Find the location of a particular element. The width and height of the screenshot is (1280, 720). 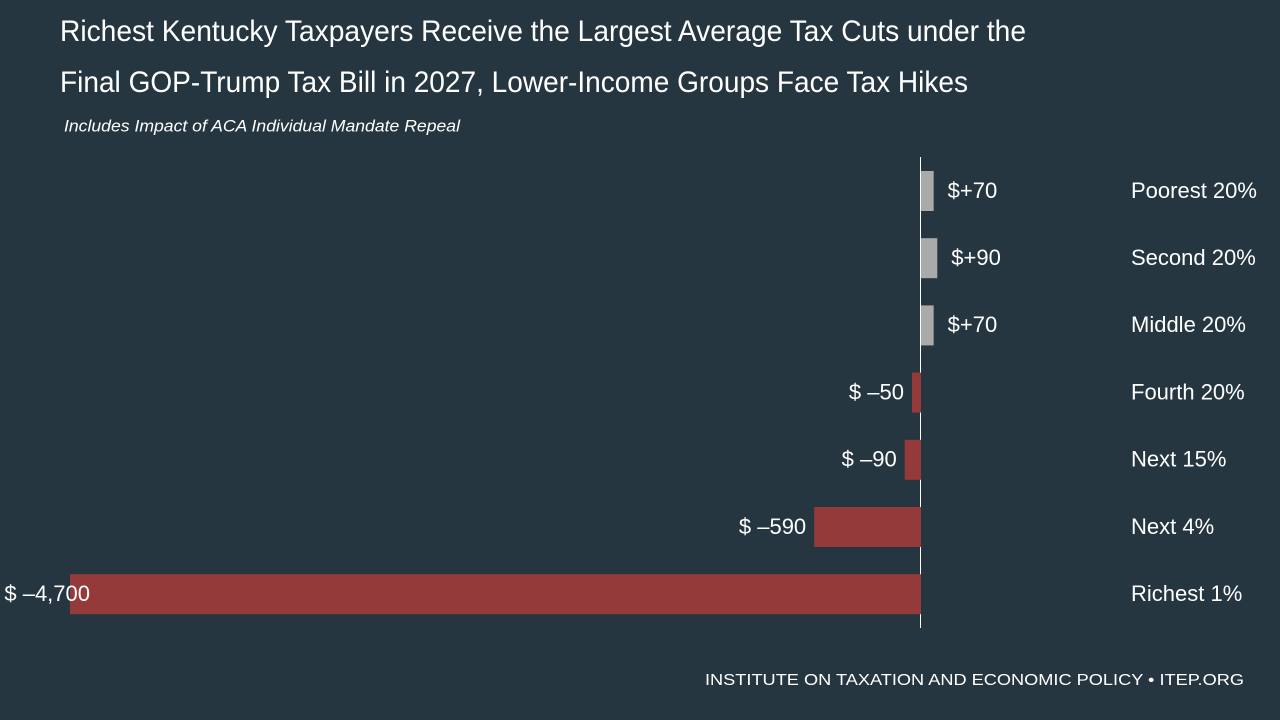

category-label: Next 4% is located at coordinates (1172, 526).